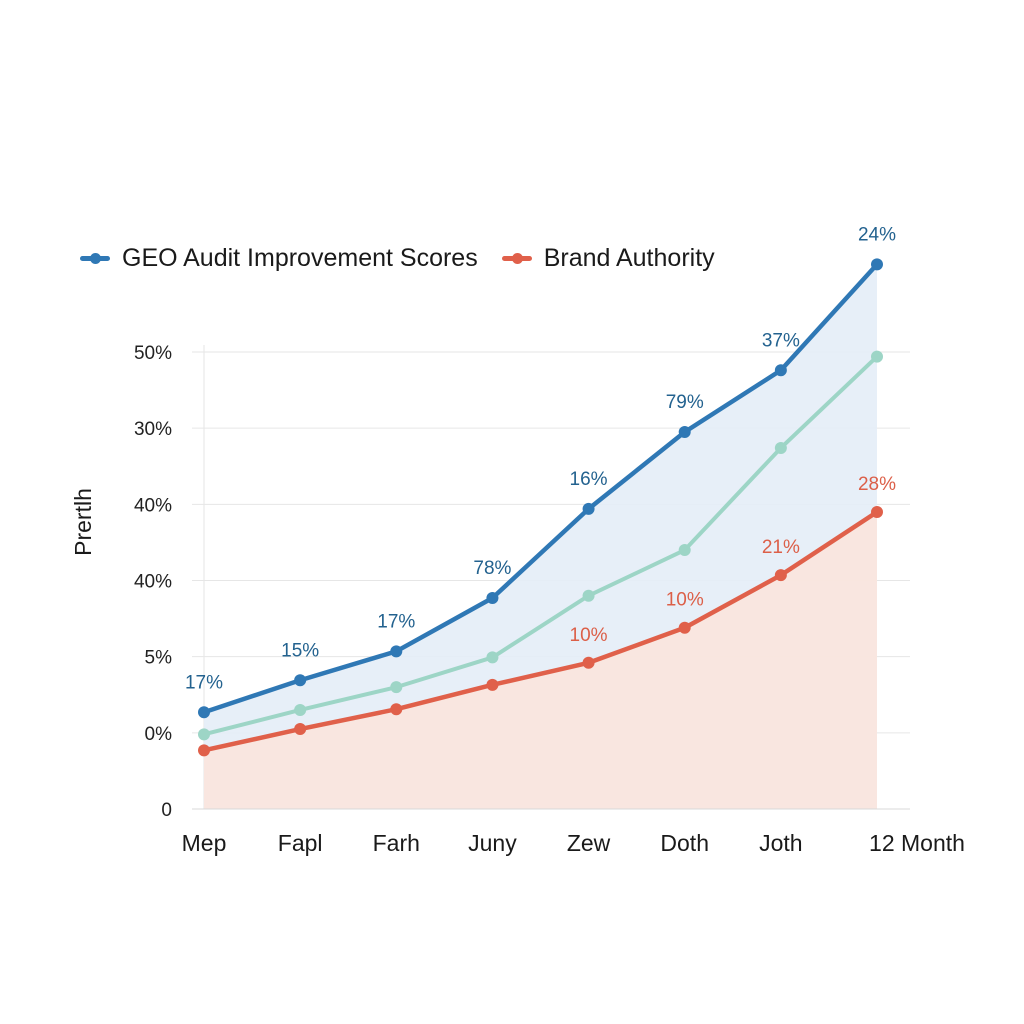  Describe the element at coordinates (516, 258) in the screenshot. I see `legend-swatch-brand` at that location.